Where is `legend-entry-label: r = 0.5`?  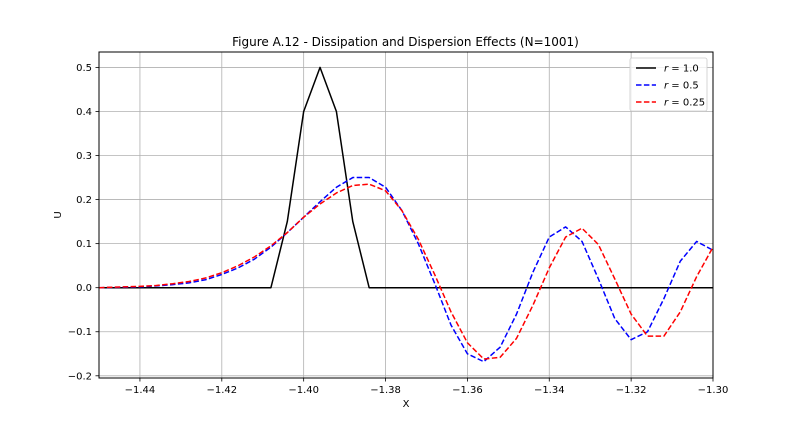
legend-entry-label: r = 0.5 is located at coordinates (681, 86).